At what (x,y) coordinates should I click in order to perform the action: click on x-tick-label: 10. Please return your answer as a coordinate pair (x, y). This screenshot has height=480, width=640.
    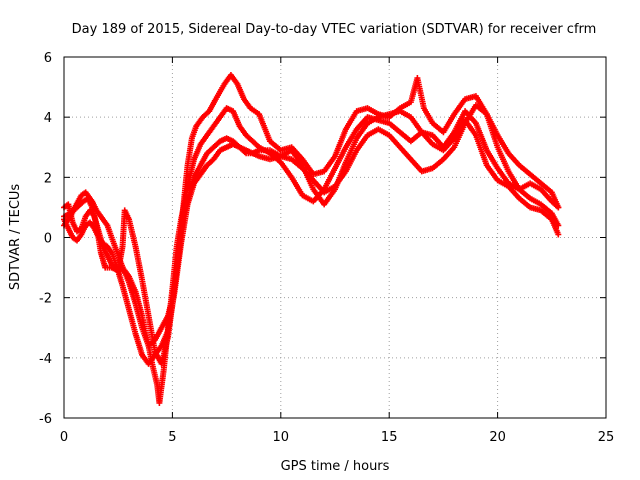
    Looking at the image, I should click on (281, 437).